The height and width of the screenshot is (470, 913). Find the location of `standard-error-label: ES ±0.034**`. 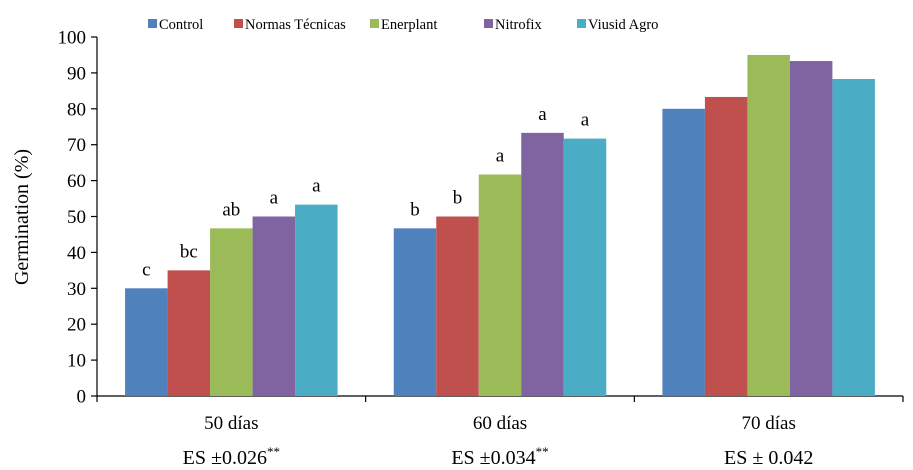

standard-error-label: ES ±0.034** is located at coordinates (499, 456).